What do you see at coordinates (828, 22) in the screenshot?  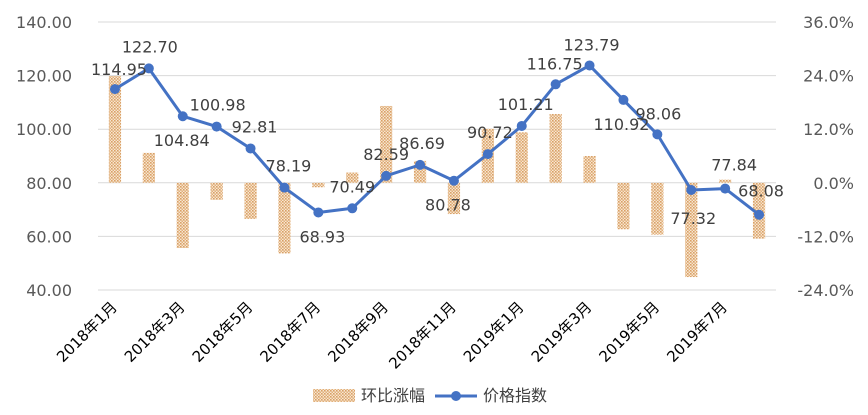 I see `right-y-tick-label: 36.0%` at bounding box center [828, 22].